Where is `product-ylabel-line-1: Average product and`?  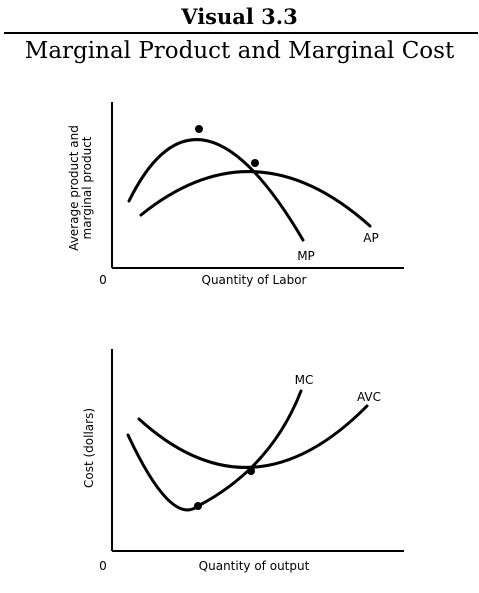 product-ylabel-line-1: Average product and is located at coordinates (74, 188).